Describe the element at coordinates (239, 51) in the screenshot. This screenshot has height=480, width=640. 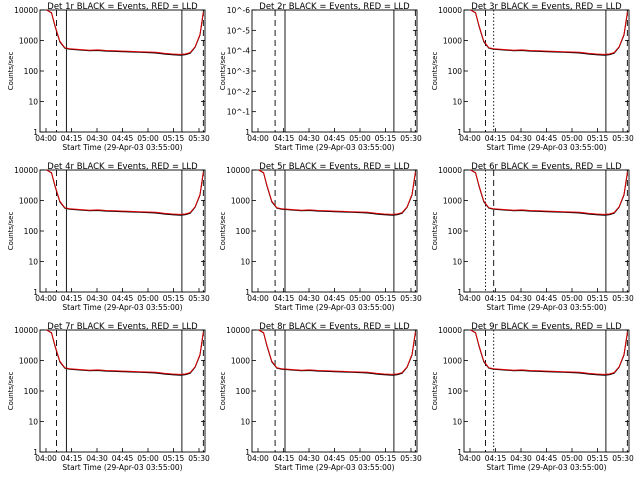
I see `y-tick-label: 10^-4` at that location.